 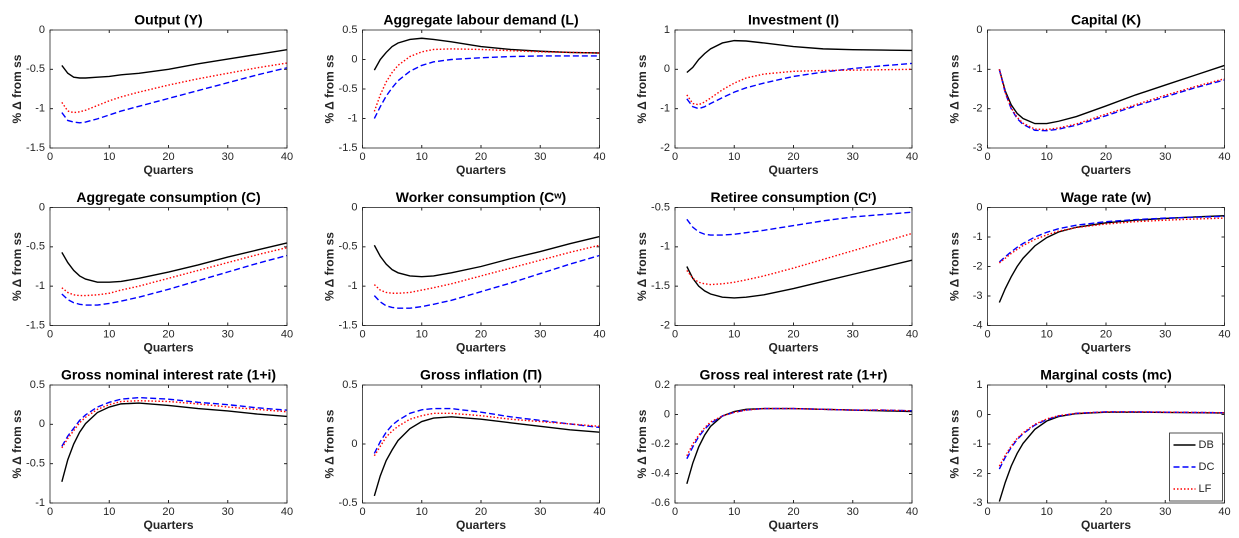 What do you see at coordinates (794, 375) in the screenshot?
I see `chart-title: Gross real interest rate (1+r)` at bounding box center [794, 375].